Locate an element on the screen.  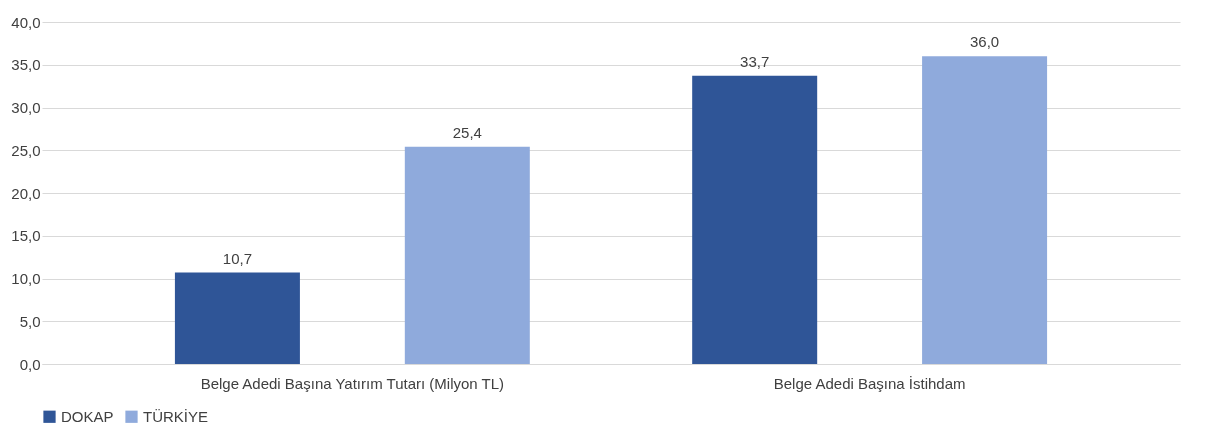
data-label: 36,0 is located at coordinates (984, 42).